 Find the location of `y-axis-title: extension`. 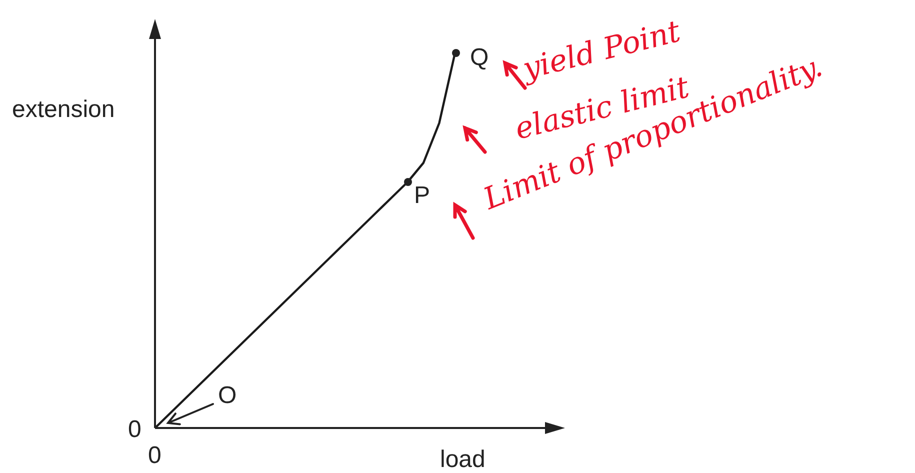

y-axis-title: extension is located at coordinates (63, 110).